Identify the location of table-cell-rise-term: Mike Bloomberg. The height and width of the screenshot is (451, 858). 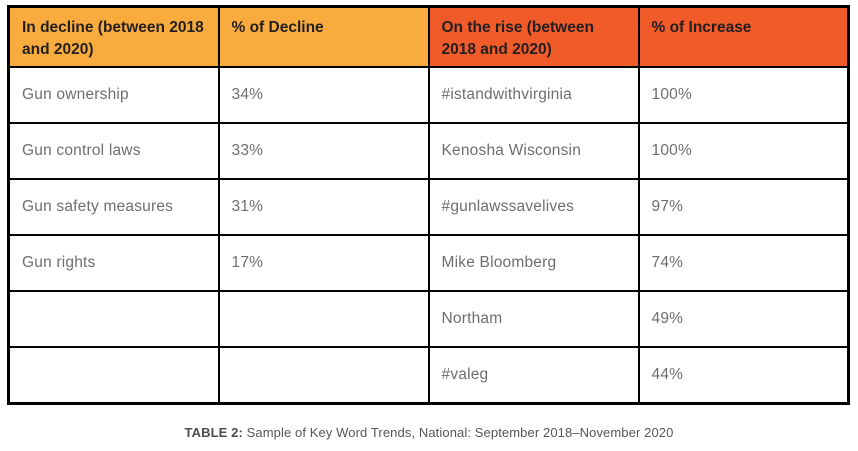
(533, 263).